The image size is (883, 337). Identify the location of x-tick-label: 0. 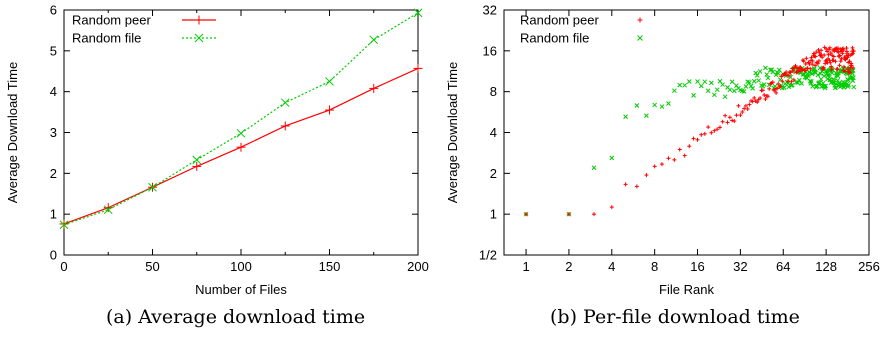
(63, 266).